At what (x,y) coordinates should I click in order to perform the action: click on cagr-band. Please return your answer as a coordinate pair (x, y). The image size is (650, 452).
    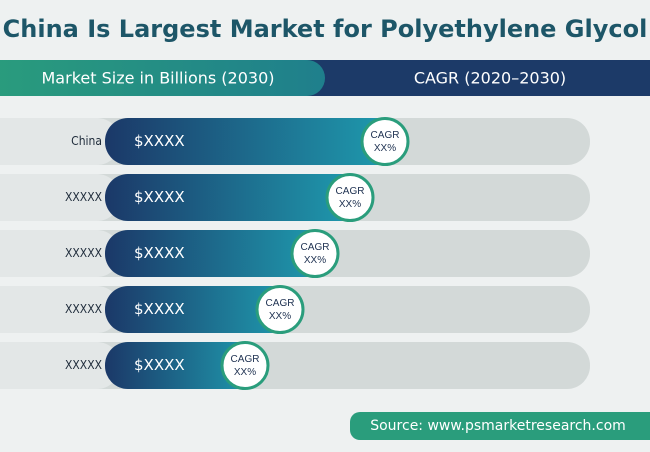
    Looking at the image, I should click on (470, 78).